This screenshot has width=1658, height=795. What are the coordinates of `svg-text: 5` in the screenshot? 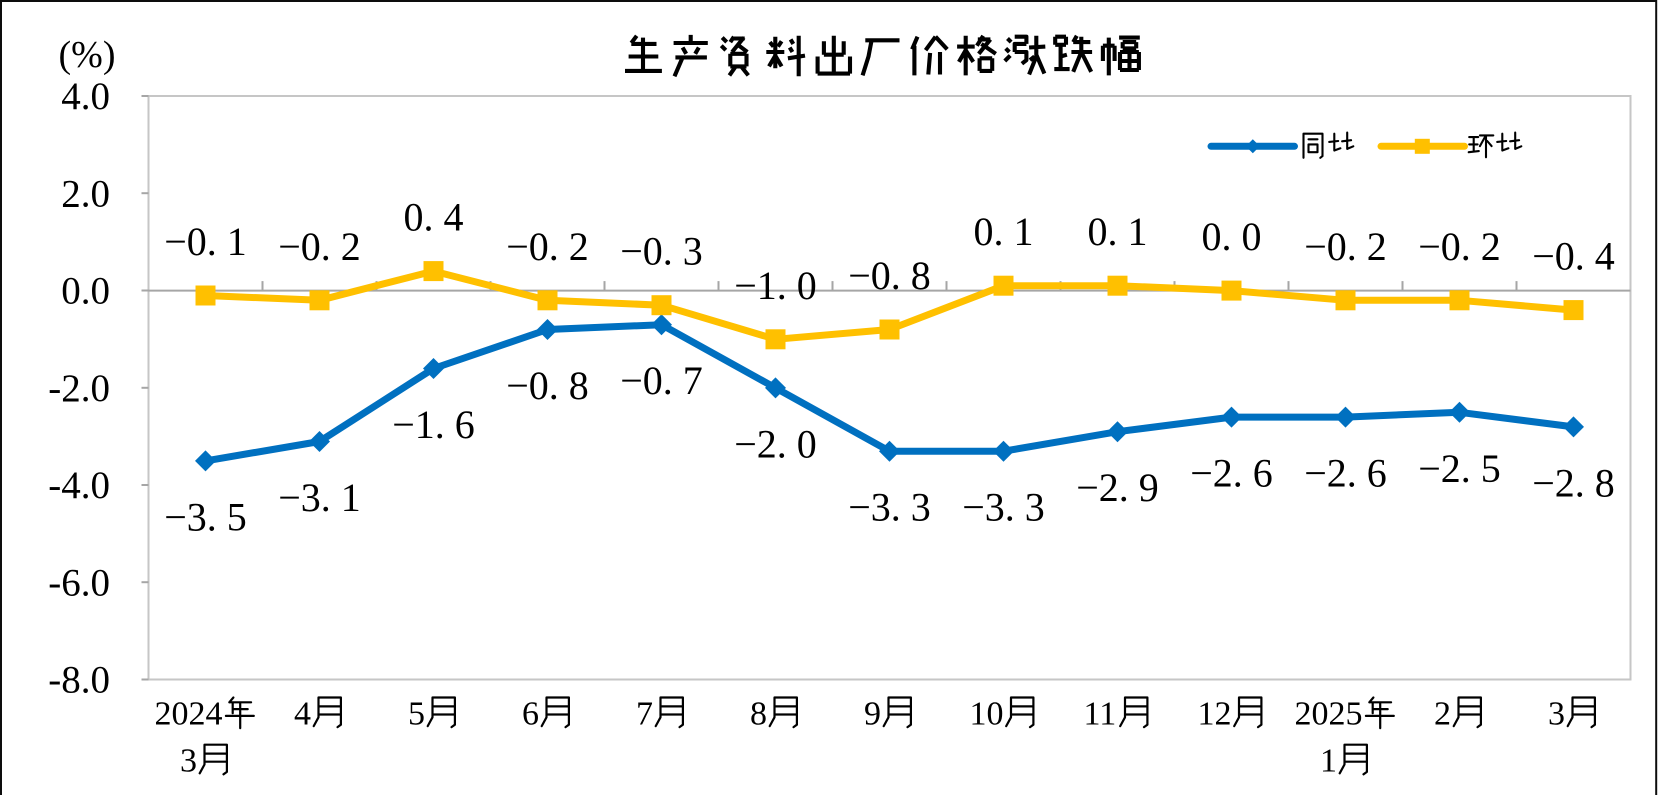 It's located at (416, 714).